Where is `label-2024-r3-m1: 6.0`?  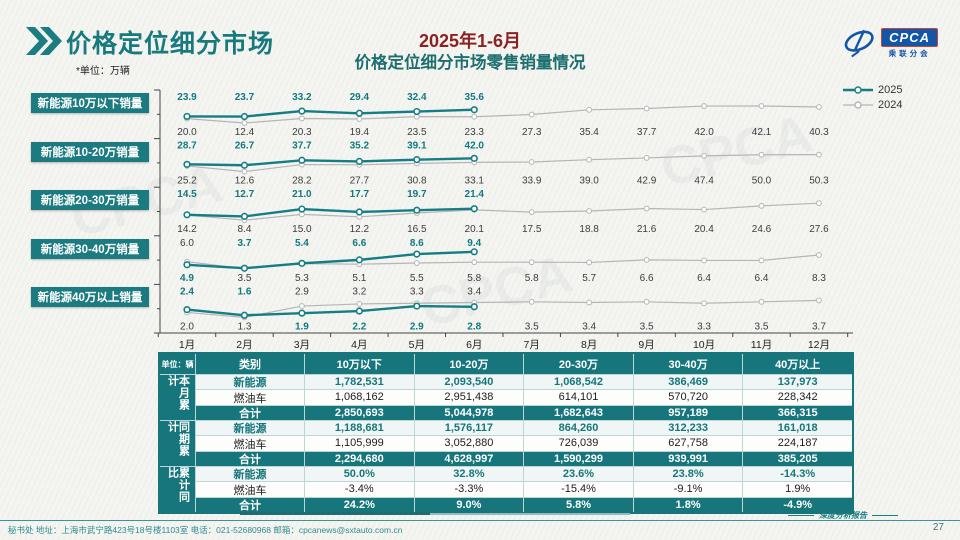 label-2024-r3-m1: 6.0 is located at coordinates (187, 243).